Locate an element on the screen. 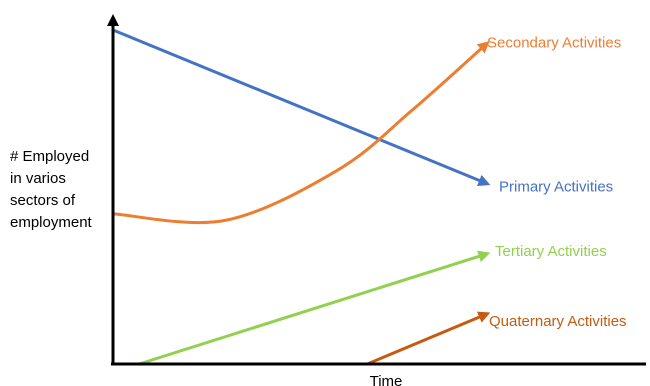 The width and height of the screenshot is (650, 386). series-label-secondary-activities: Secondary Activities is located at coordinates (554, 42).